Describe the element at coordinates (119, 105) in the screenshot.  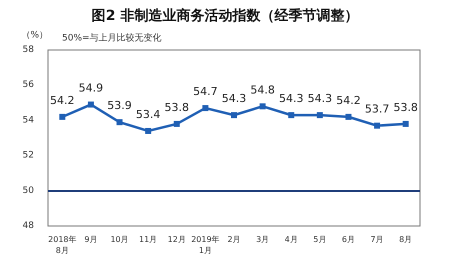
I see `data-label: 53.9` at that location.